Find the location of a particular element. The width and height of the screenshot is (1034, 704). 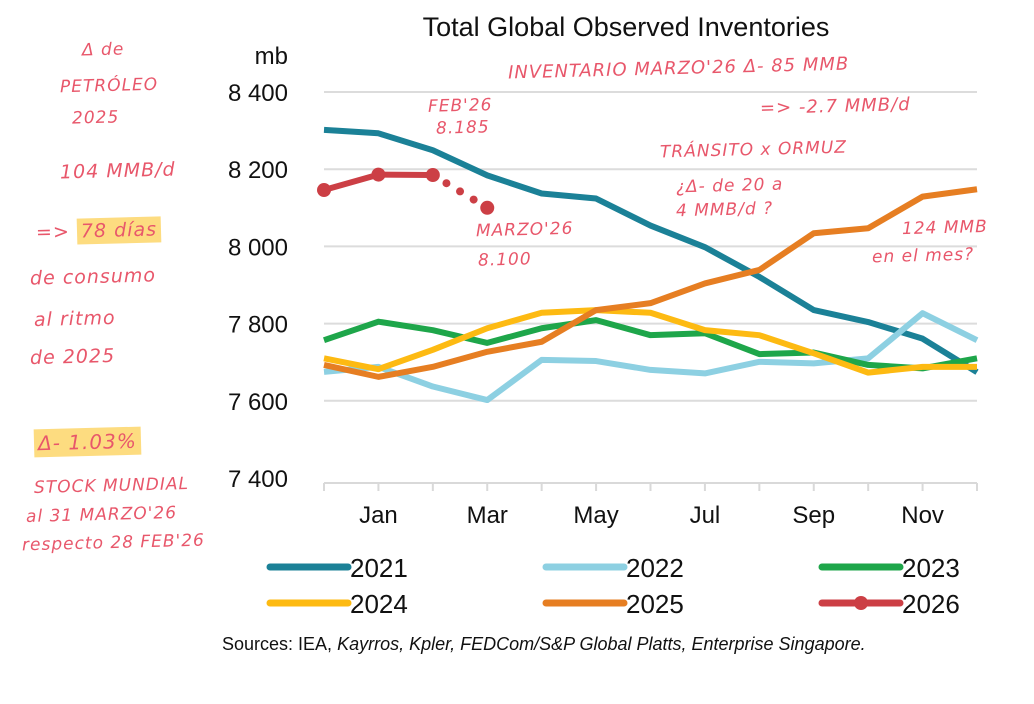

series-line-2024 is located at coordinates (650, 341).